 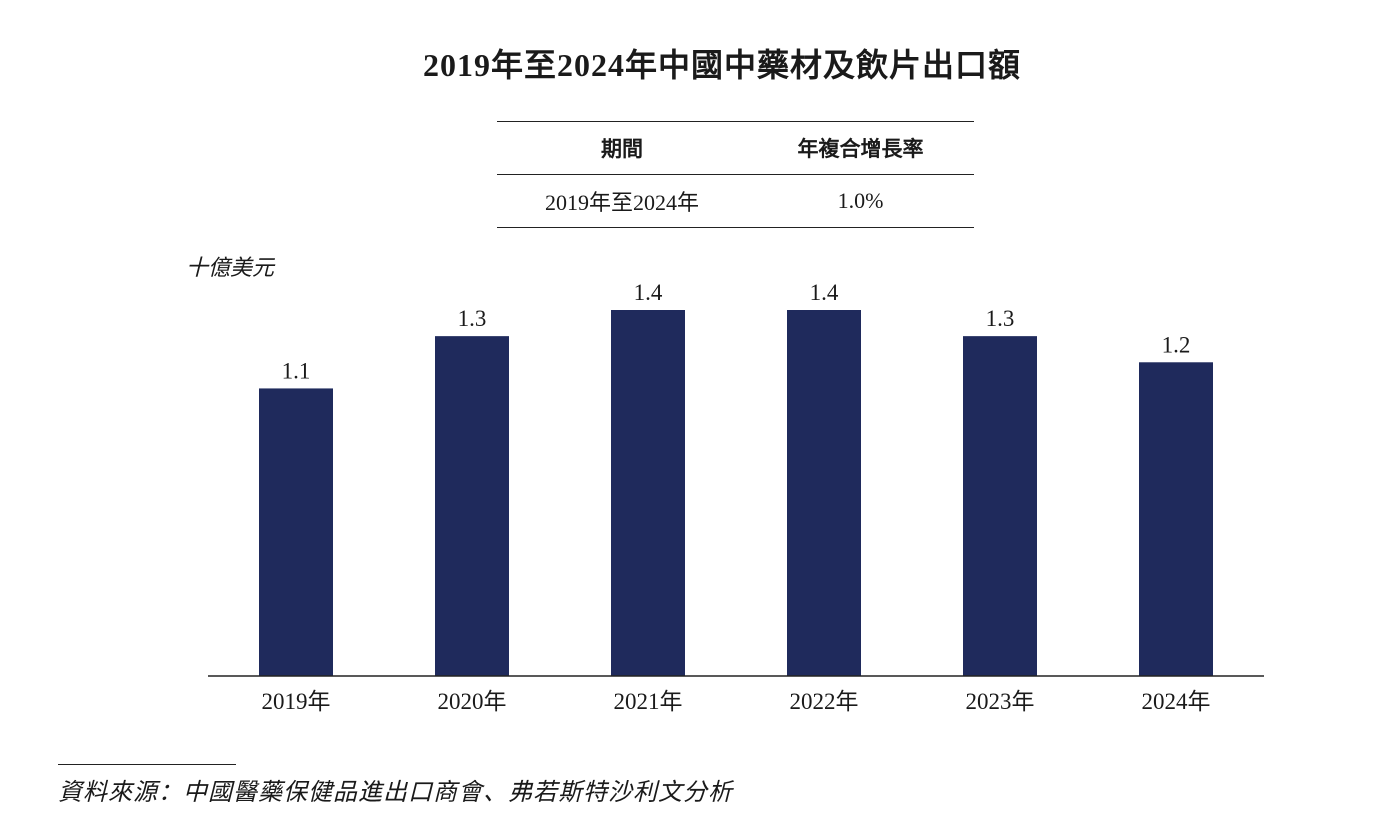 I want to click on table-row: 2019年至2024年 1.0%, so click(x=735, y=201).